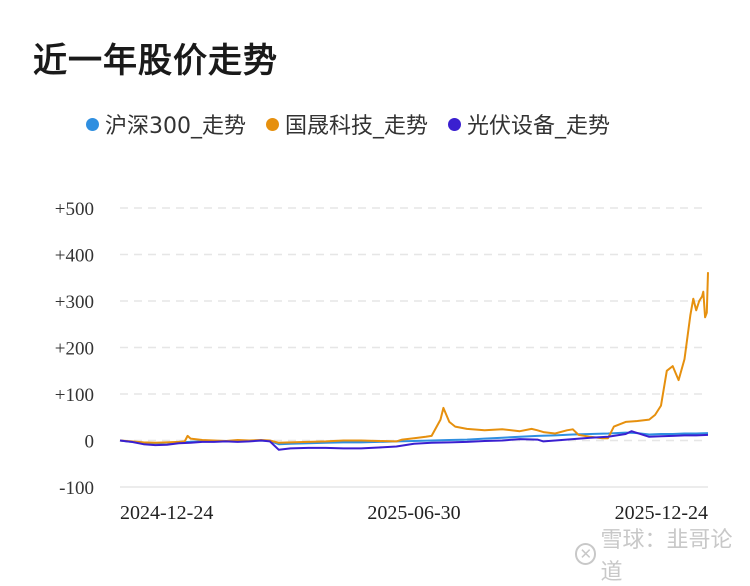  What do you see at coordinates (74, 256) in the screenshot?
I see `y-tick-label: +400` at bounding box center [74, 256].